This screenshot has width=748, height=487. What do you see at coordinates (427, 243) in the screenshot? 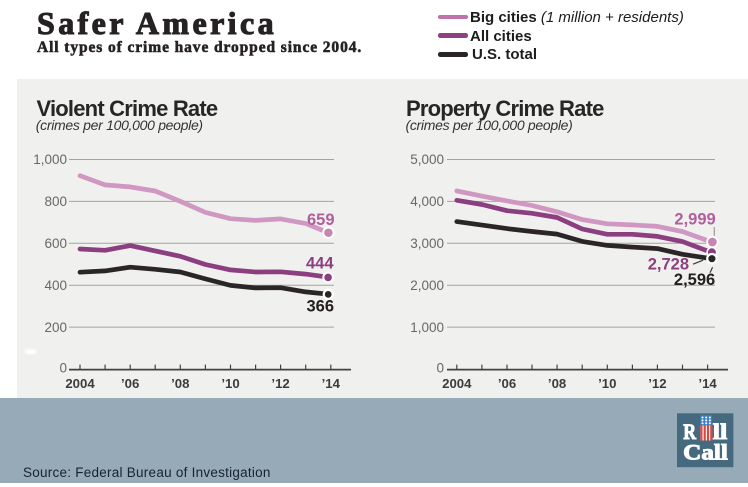
I see `svg-text: 3,000` at bounding box center [427, 243].